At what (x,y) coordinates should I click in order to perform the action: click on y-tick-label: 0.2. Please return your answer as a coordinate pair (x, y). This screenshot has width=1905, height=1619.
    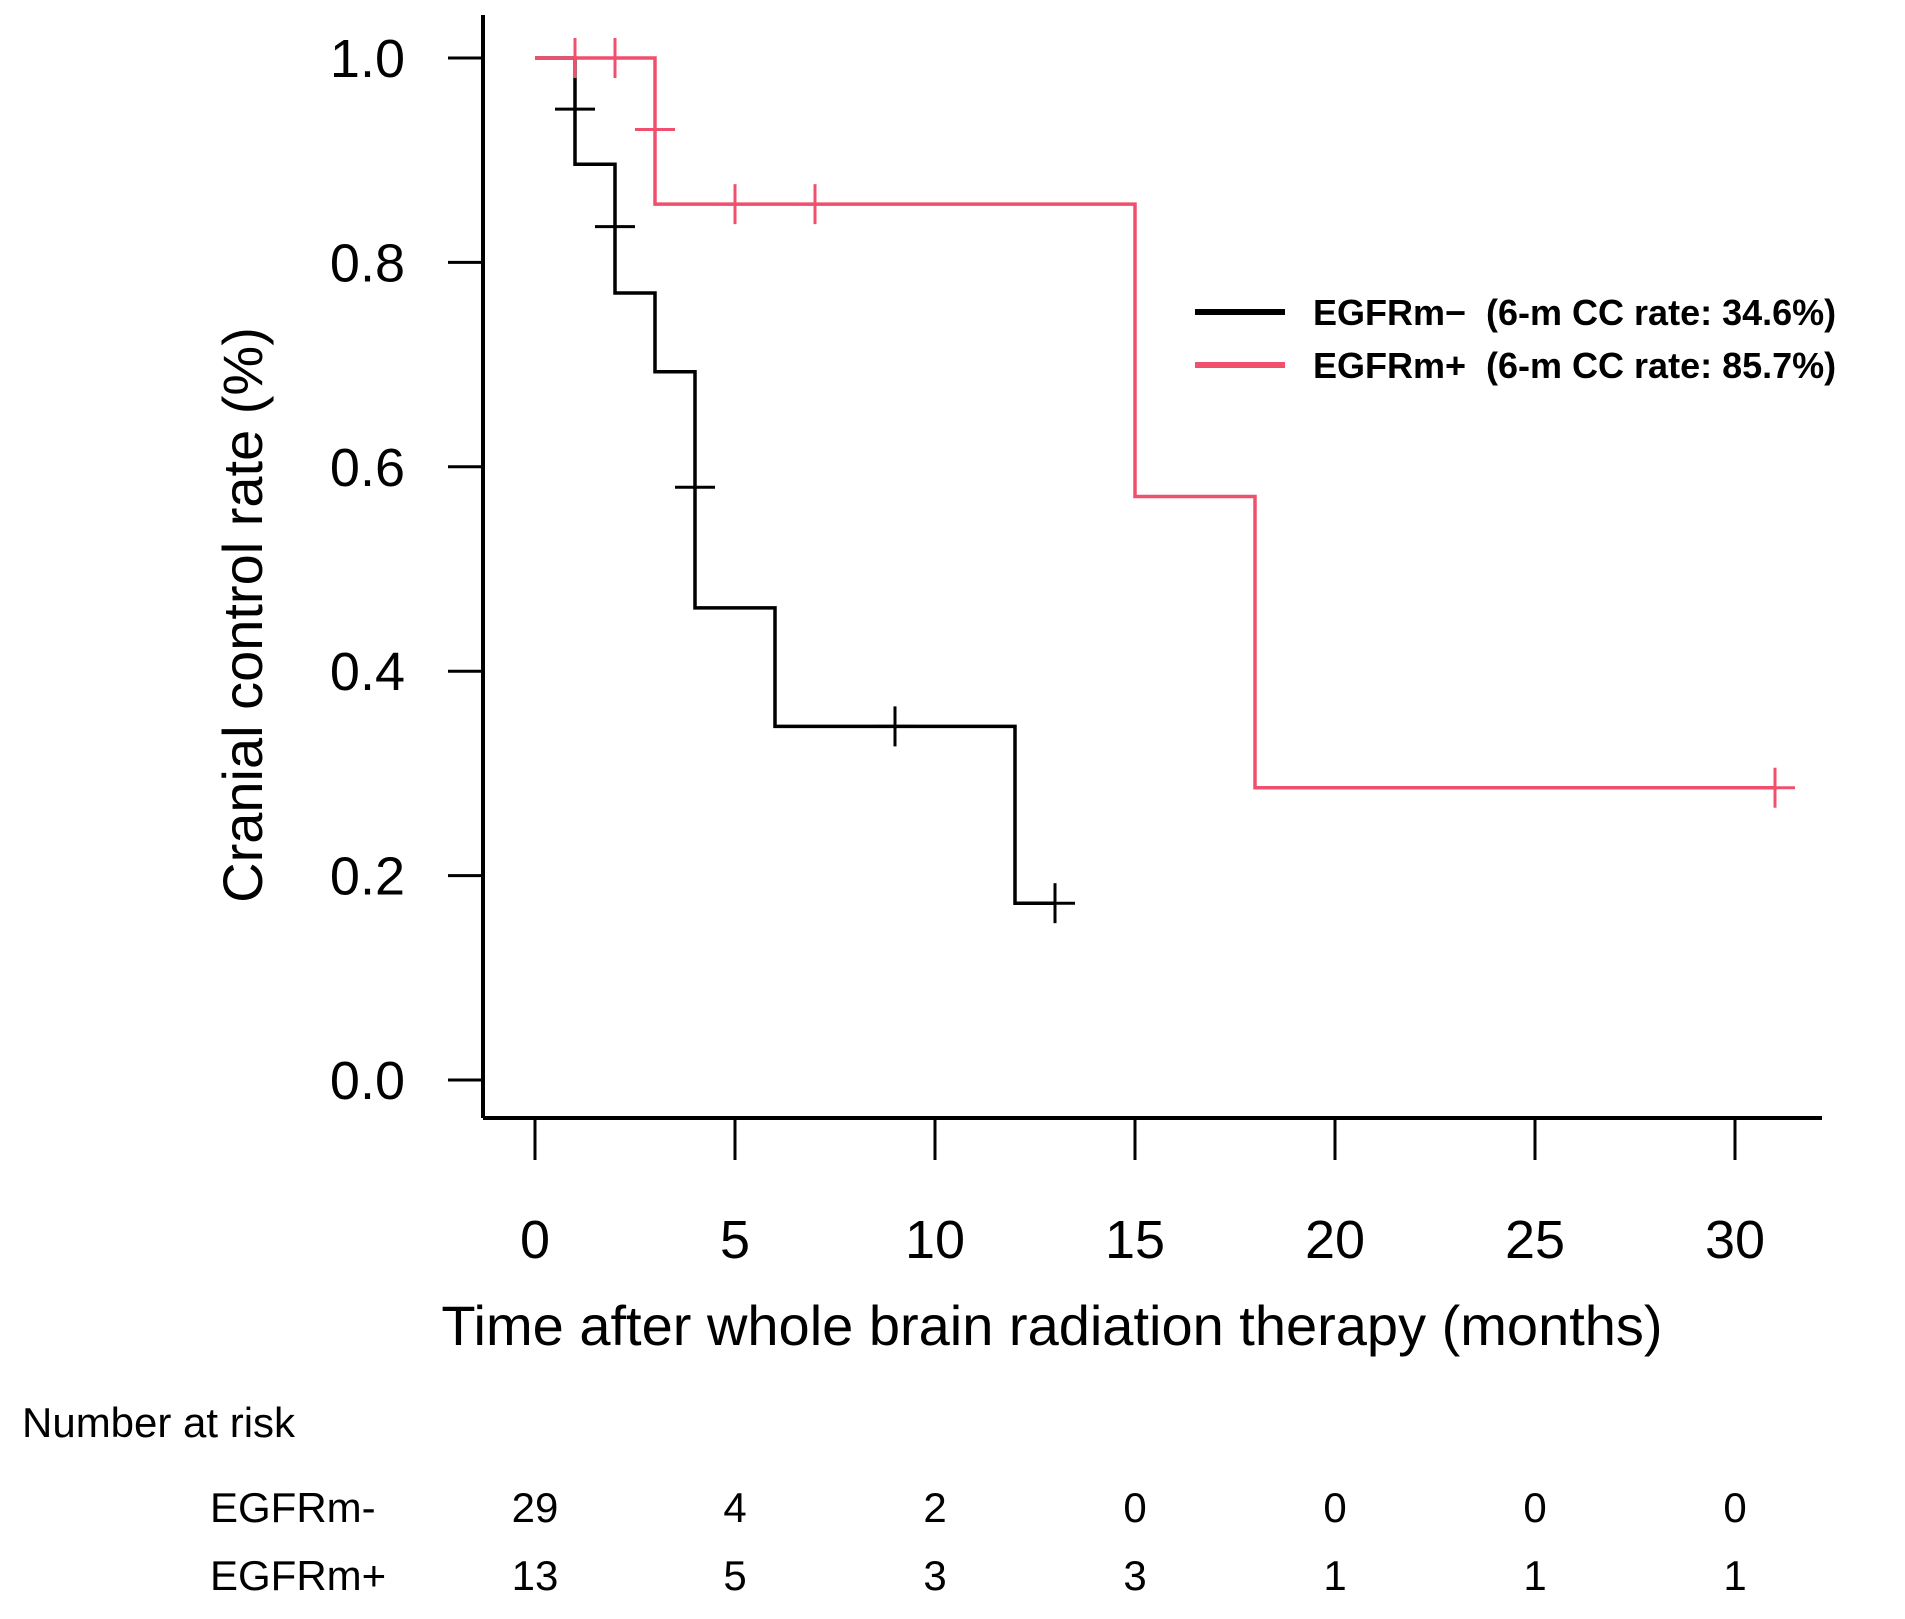
    Looking at the image, I should click on (367, 877).